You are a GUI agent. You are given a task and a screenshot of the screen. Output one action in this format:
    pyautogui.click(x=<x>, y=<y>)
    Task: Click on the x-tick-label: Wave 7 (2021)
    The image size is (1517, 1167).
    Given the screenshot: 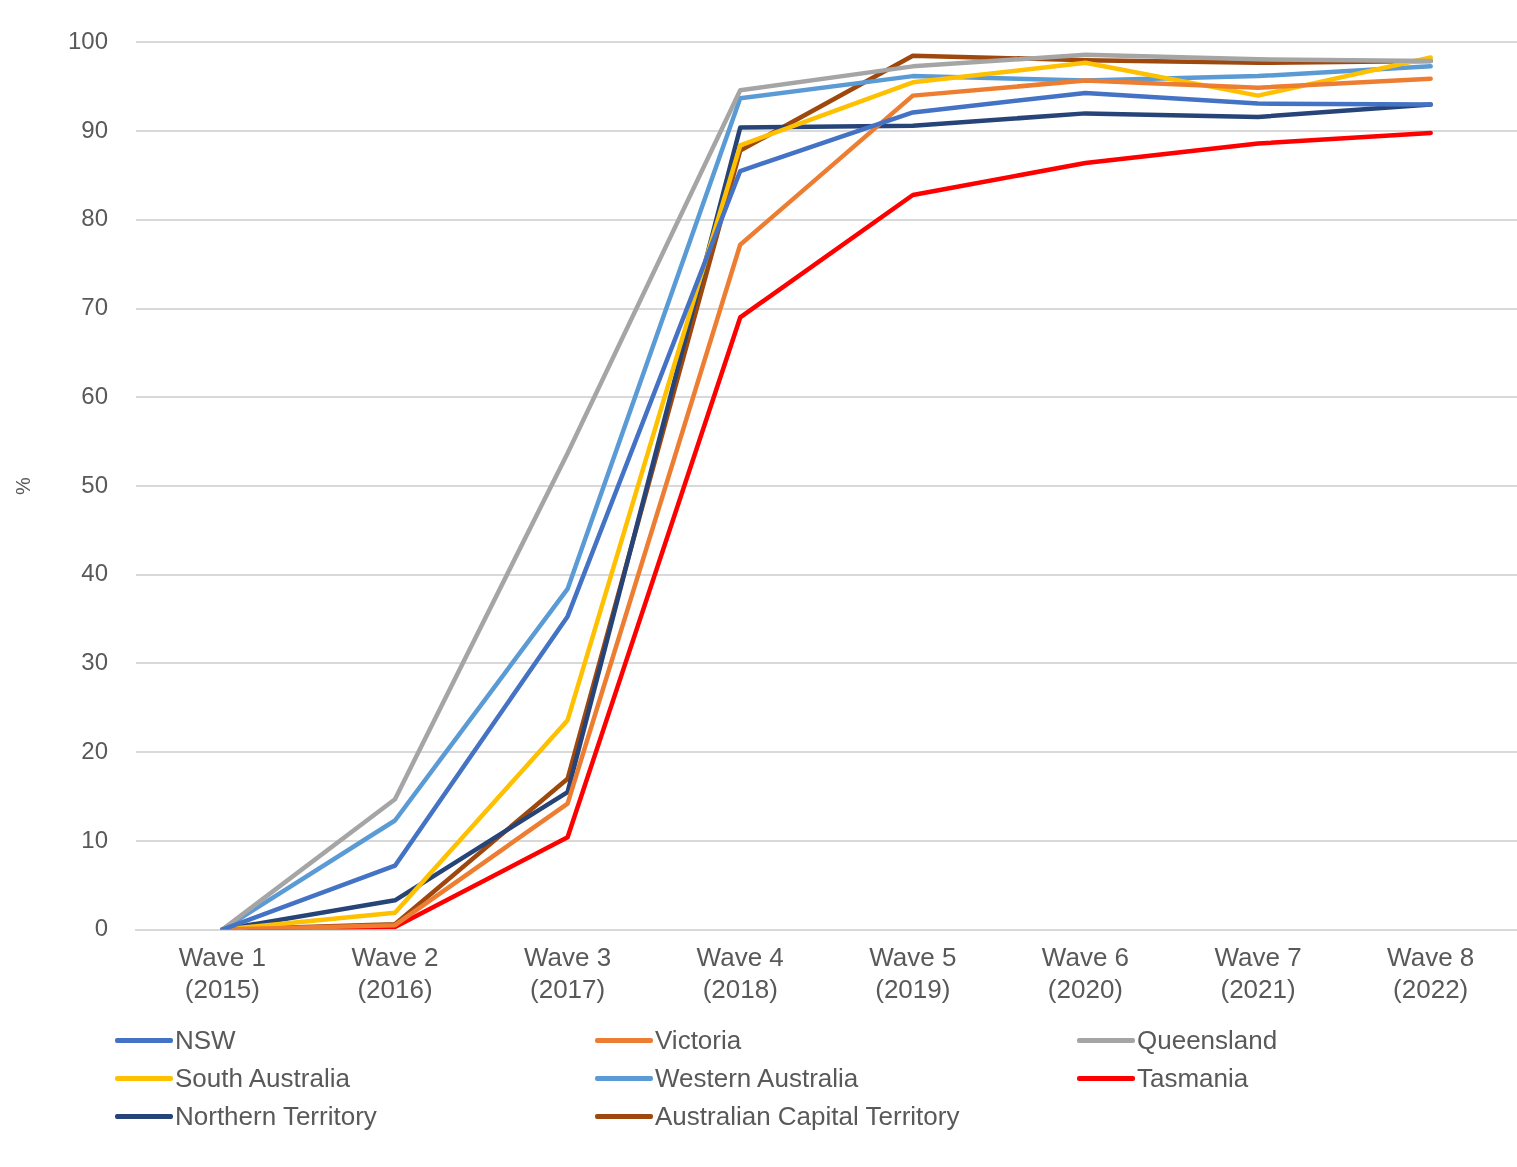 What is the action you would take?
    pyautogui.click(x=1258, y=973)
    